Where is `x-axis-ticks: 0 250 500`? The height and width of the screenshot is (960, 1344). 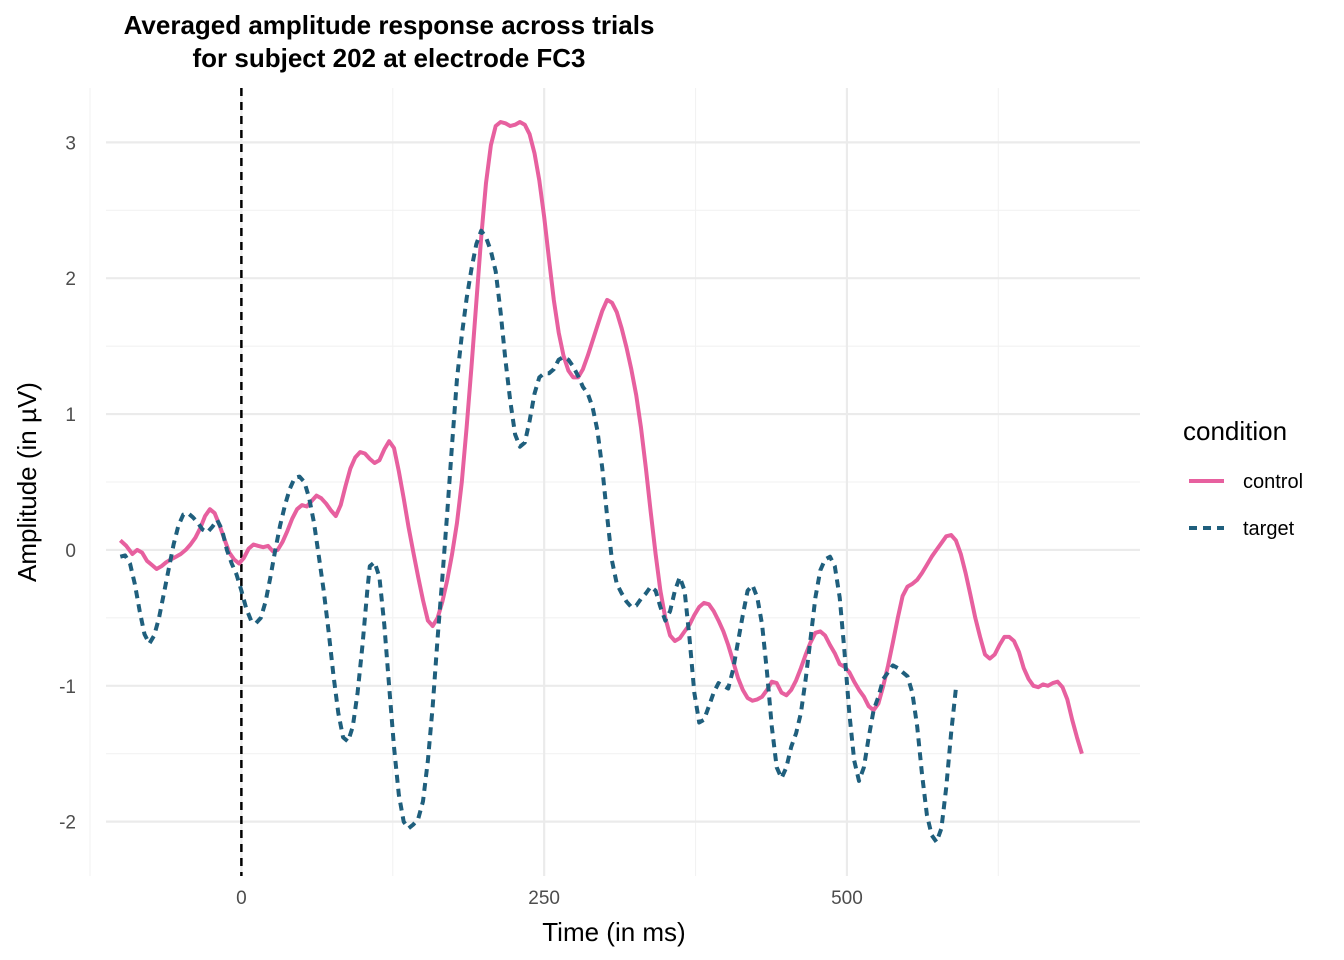 x-axis-ticks: 0 250 500 is located at coordinates (549, 898).